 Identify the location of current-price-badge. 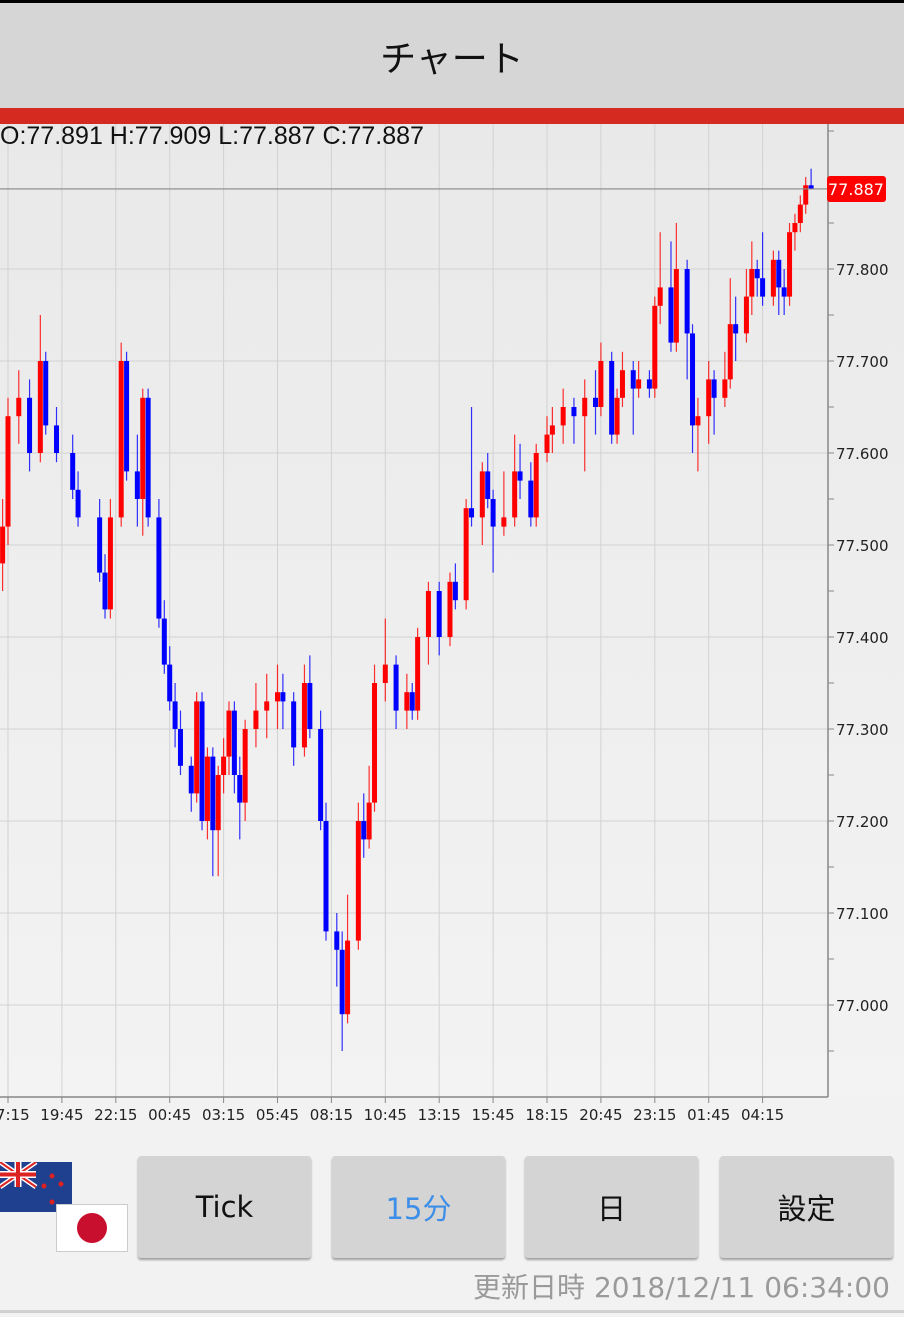
(856, 188).